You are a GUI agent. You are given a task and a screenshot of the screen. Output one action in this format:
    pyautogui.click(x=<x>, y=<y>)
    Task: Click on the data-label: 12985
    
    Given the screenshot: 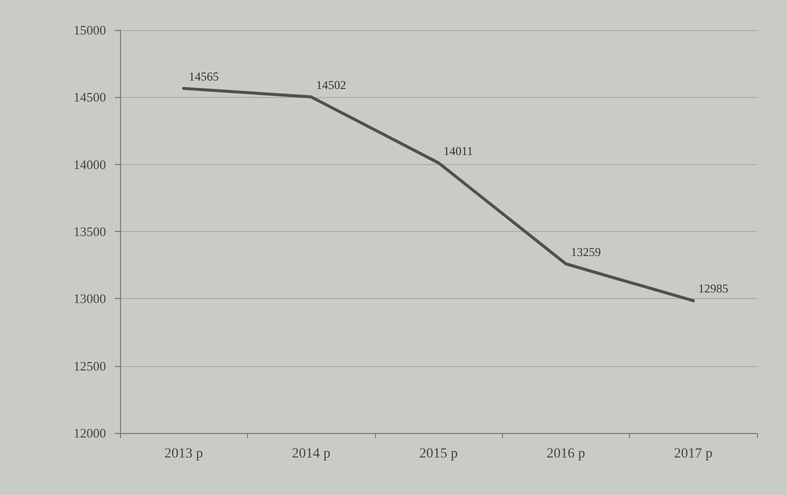 What is the action you would take?
    pyautogui.click(x=713, y=289)
    